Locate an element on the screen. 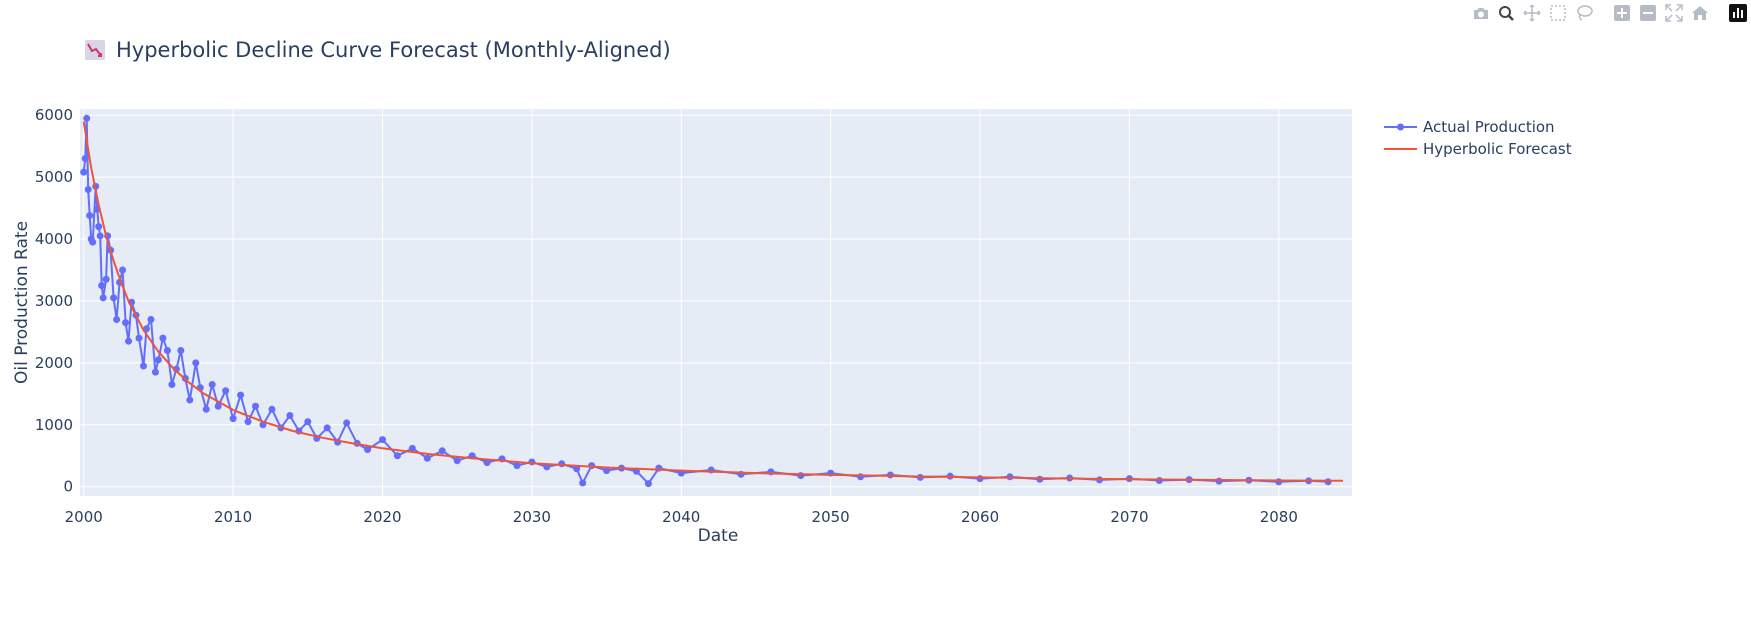  x-axis-title: Date is located at coordinates (718, 536).